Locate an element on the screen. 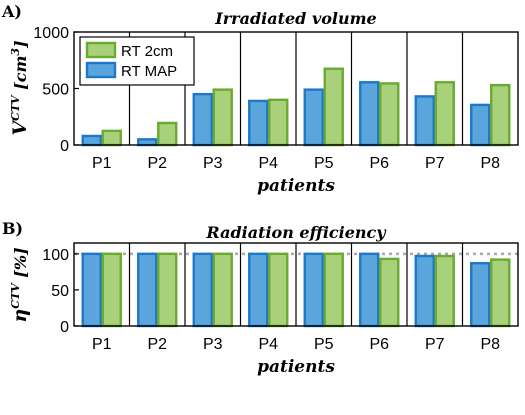  y-tick-label: 100 is located at coordinates (55, 255).